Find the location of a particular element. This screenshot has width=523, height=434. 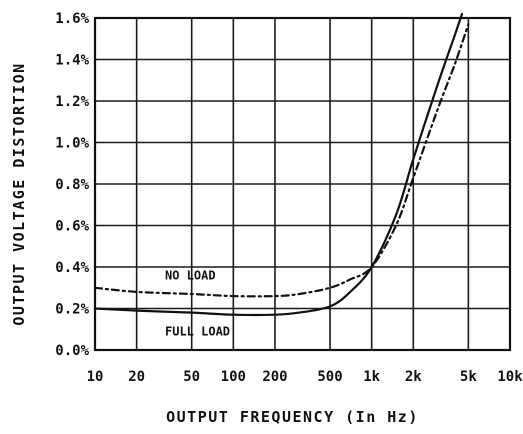

y-tick-label: 1.4% is located at coordinates (72, 61).